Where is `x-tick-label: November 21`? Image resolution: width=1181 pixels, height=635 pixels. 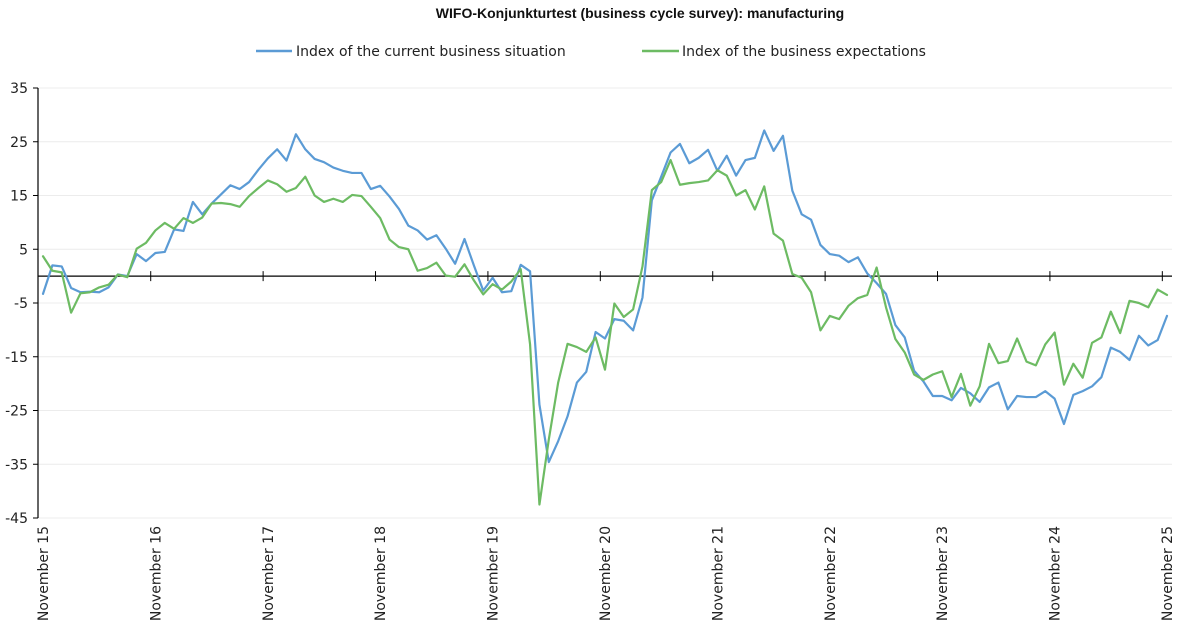
x-tick-label: November 21 is located at coordinates (718, 573).